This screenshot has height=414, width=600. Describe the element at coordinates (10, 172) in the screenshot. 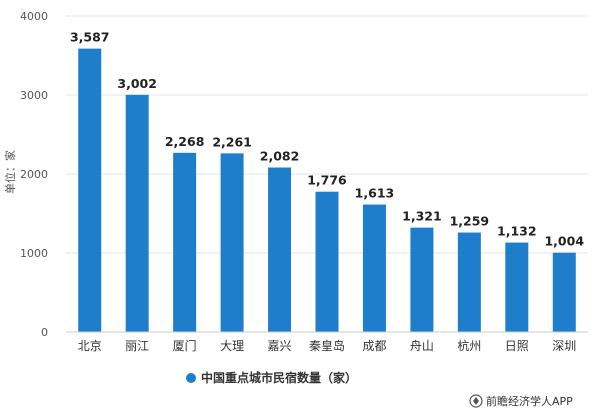

I see `y-axis-title: 单位：家` at that location.